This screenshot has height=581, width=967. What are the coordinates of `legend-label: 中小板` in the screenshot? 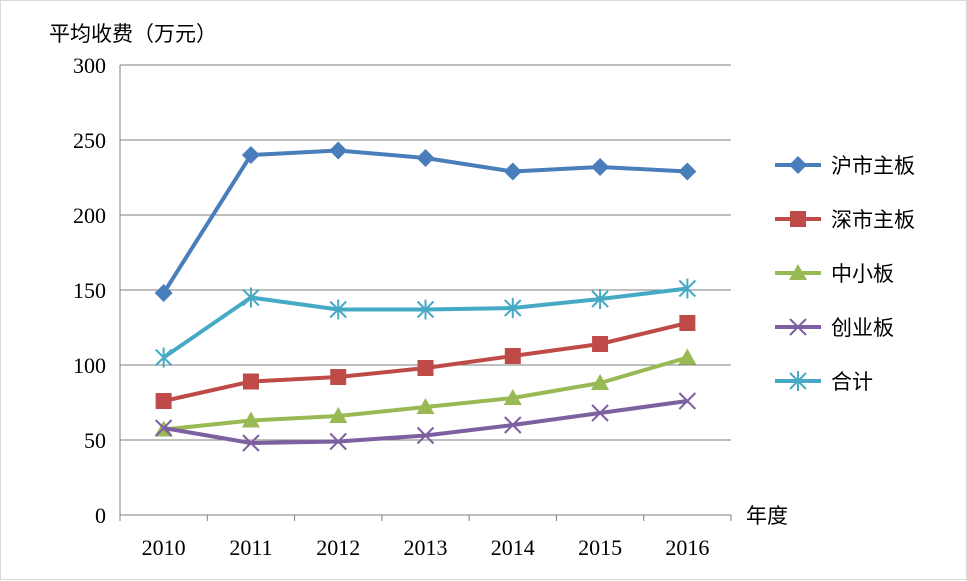 It's located at (862, 274).